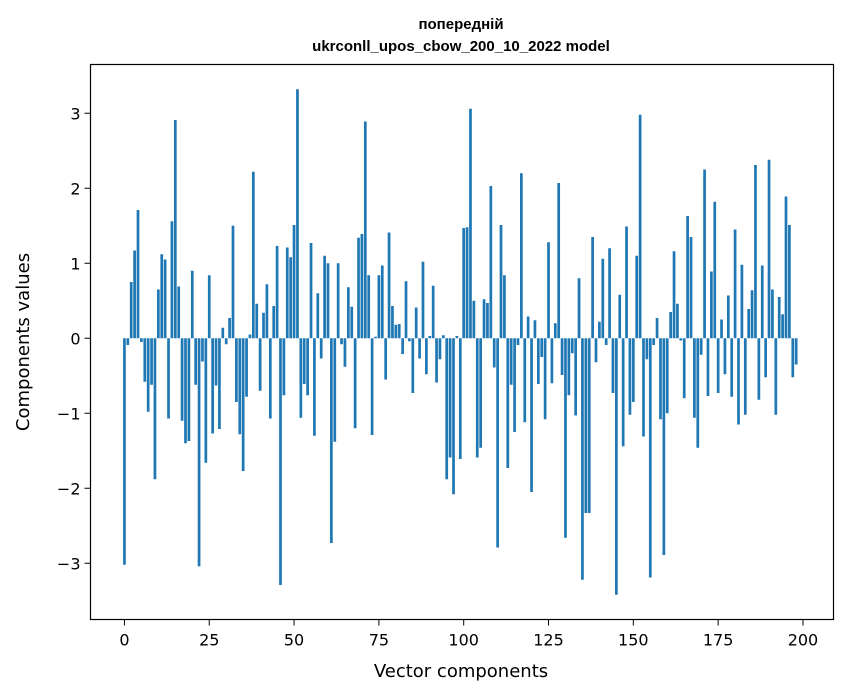  What do you see at coordinates (69, 413) in the screenshot?
I see `y-tick-label: −1` at bounding box center [69, 413].